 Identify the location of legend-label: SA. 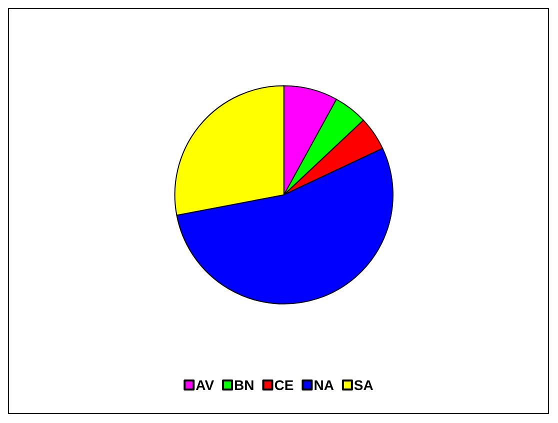
(364, 385).